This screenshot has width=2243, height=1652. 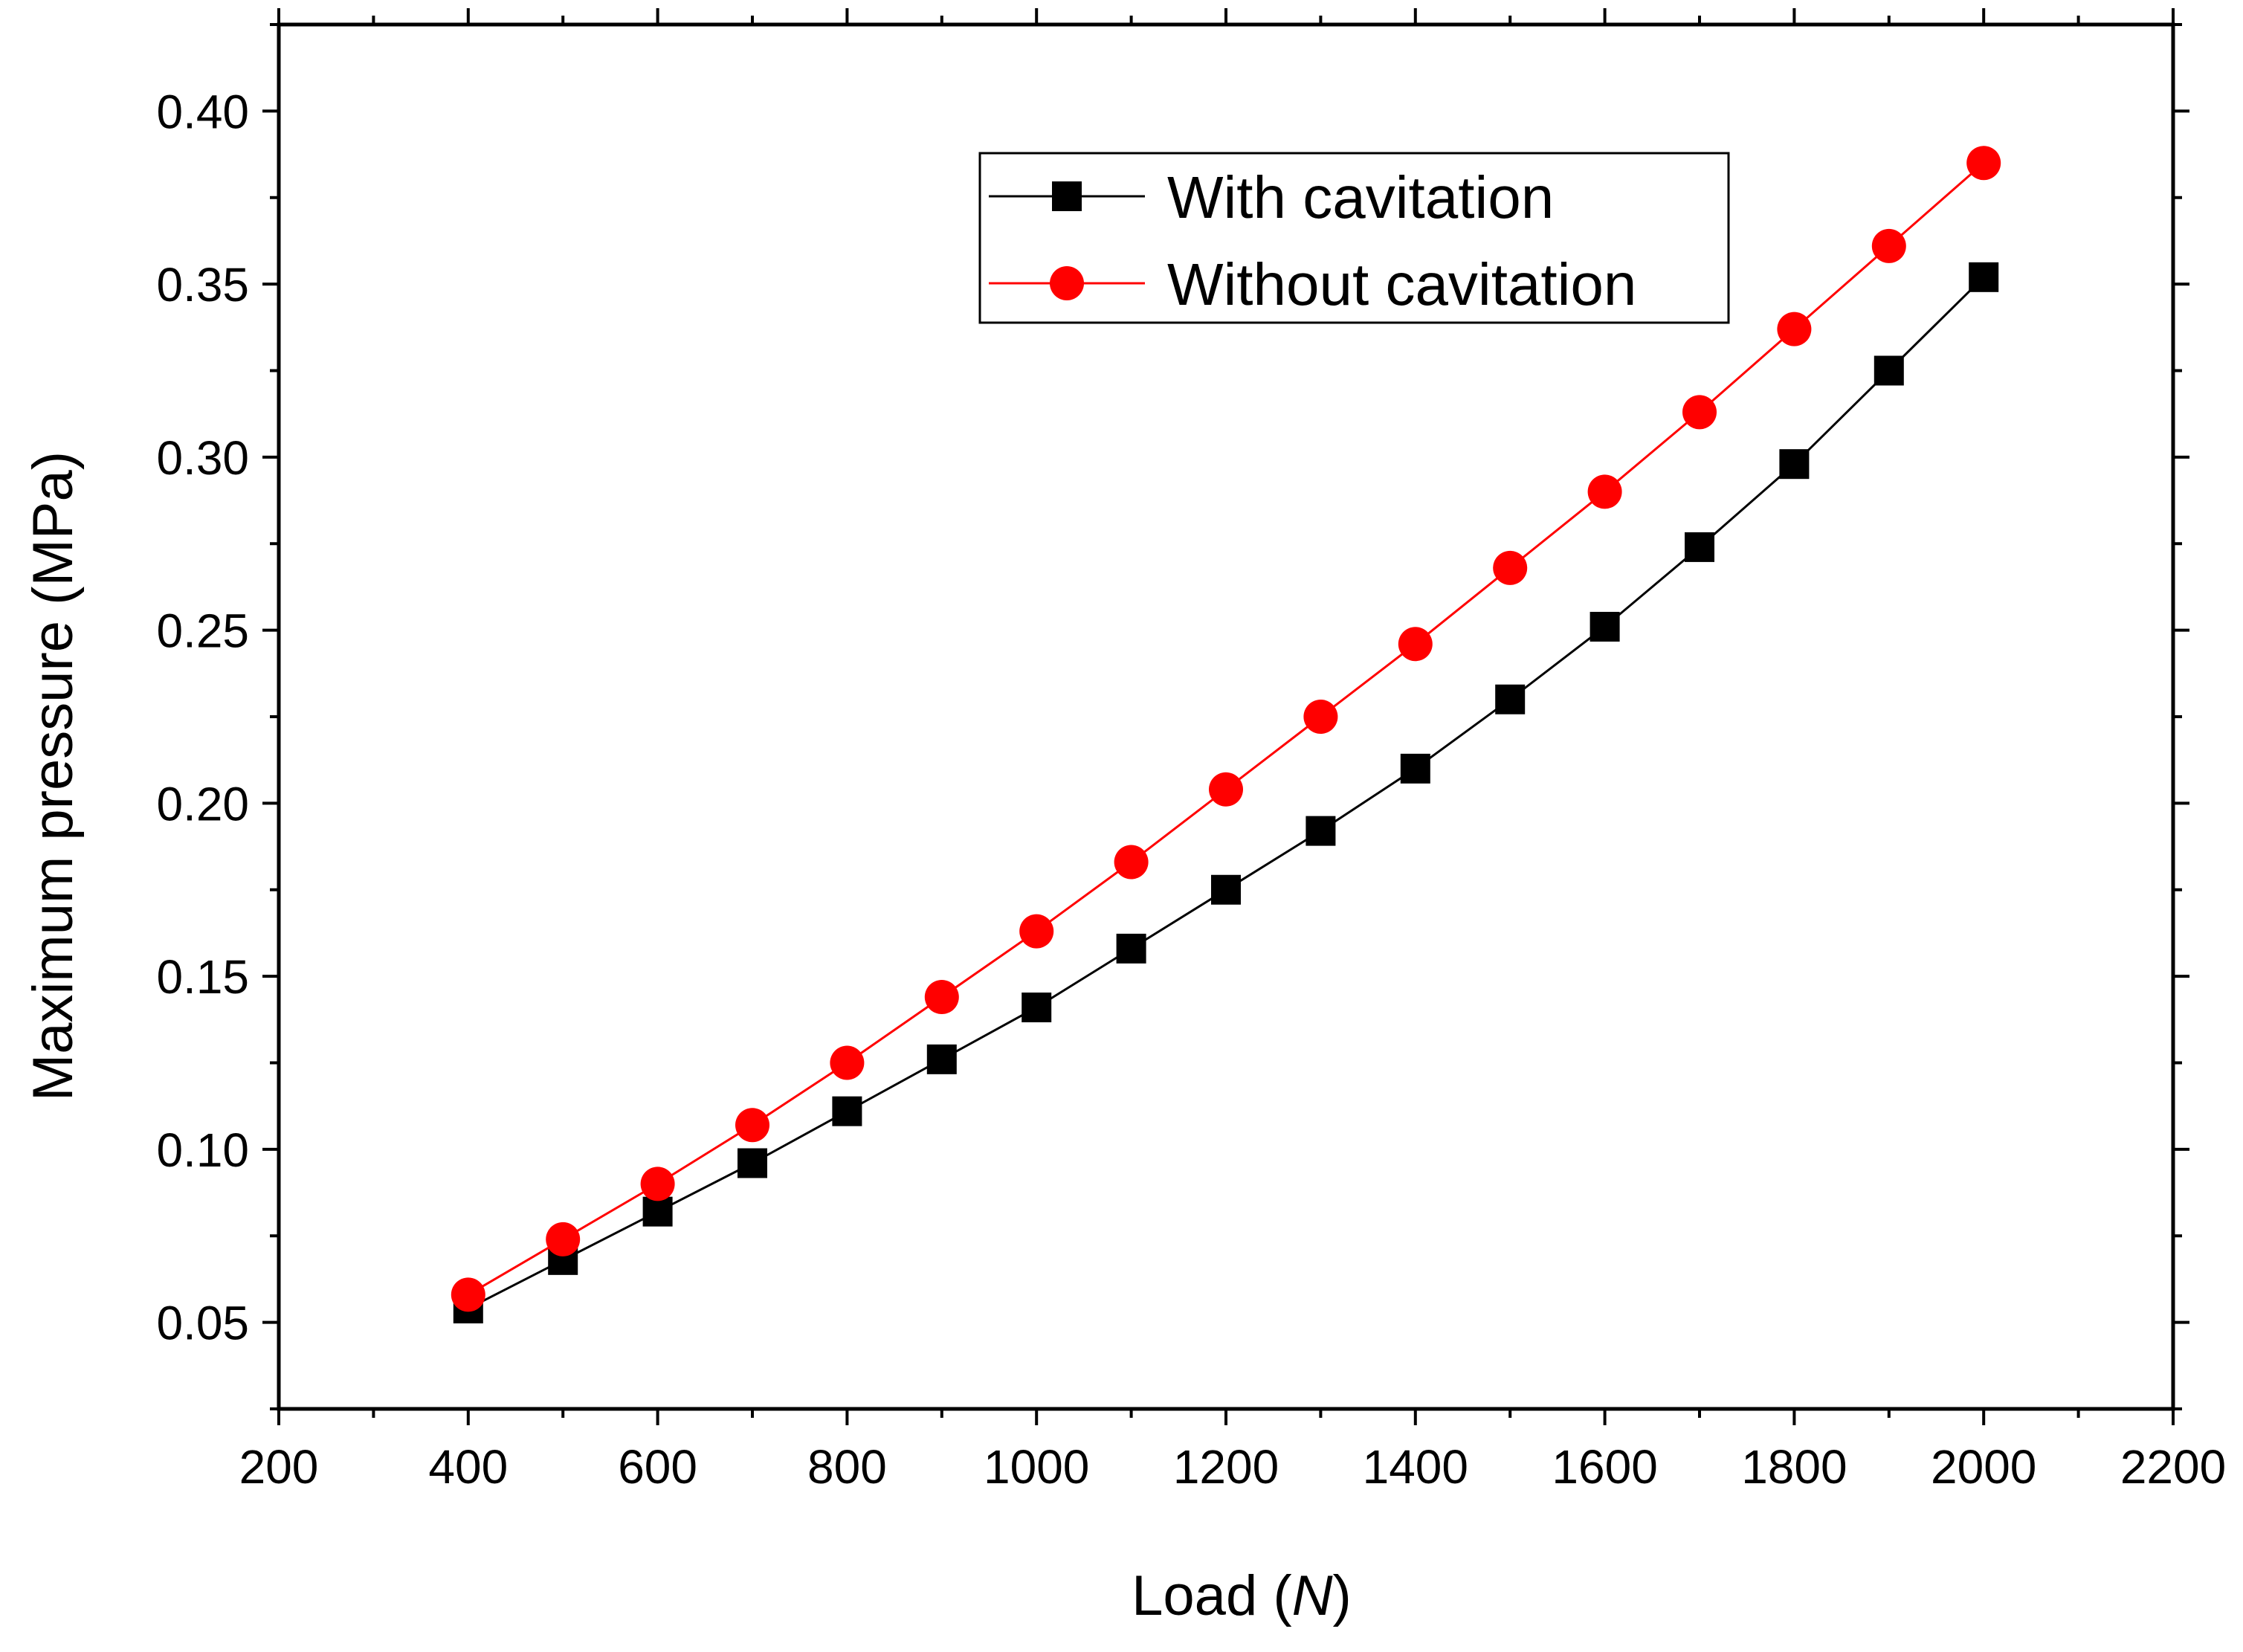 I want to click on x-axis-title-prefix: Load (, so click(x=1212, y=1595).